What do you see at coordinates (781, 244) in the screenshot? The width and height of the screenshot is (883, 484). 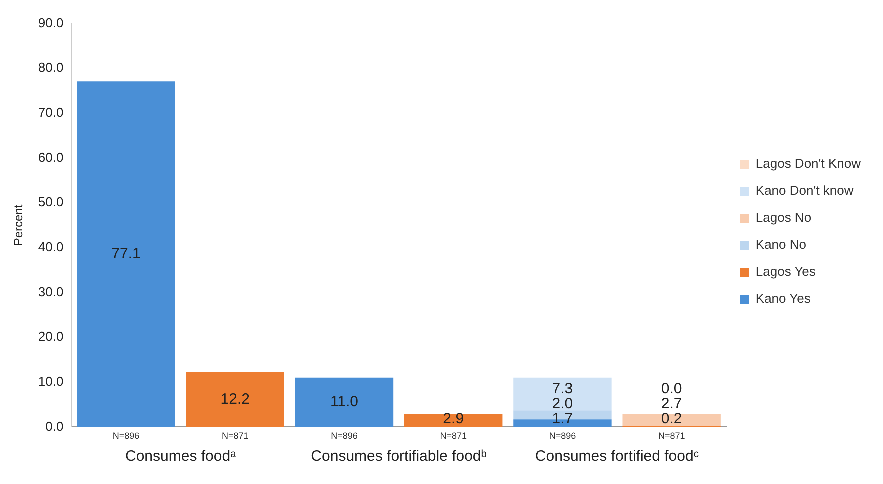 I see `legend-label: Kano No` at bounding box center [781, 244].